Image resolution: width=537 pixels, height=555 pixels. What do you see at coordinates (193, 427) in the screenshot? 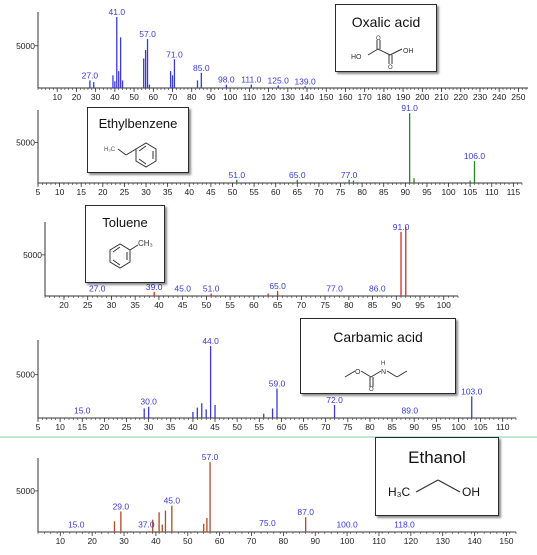
I see `carbamic-acid-x-tick-label: 40` at bounding box center [193, 427].